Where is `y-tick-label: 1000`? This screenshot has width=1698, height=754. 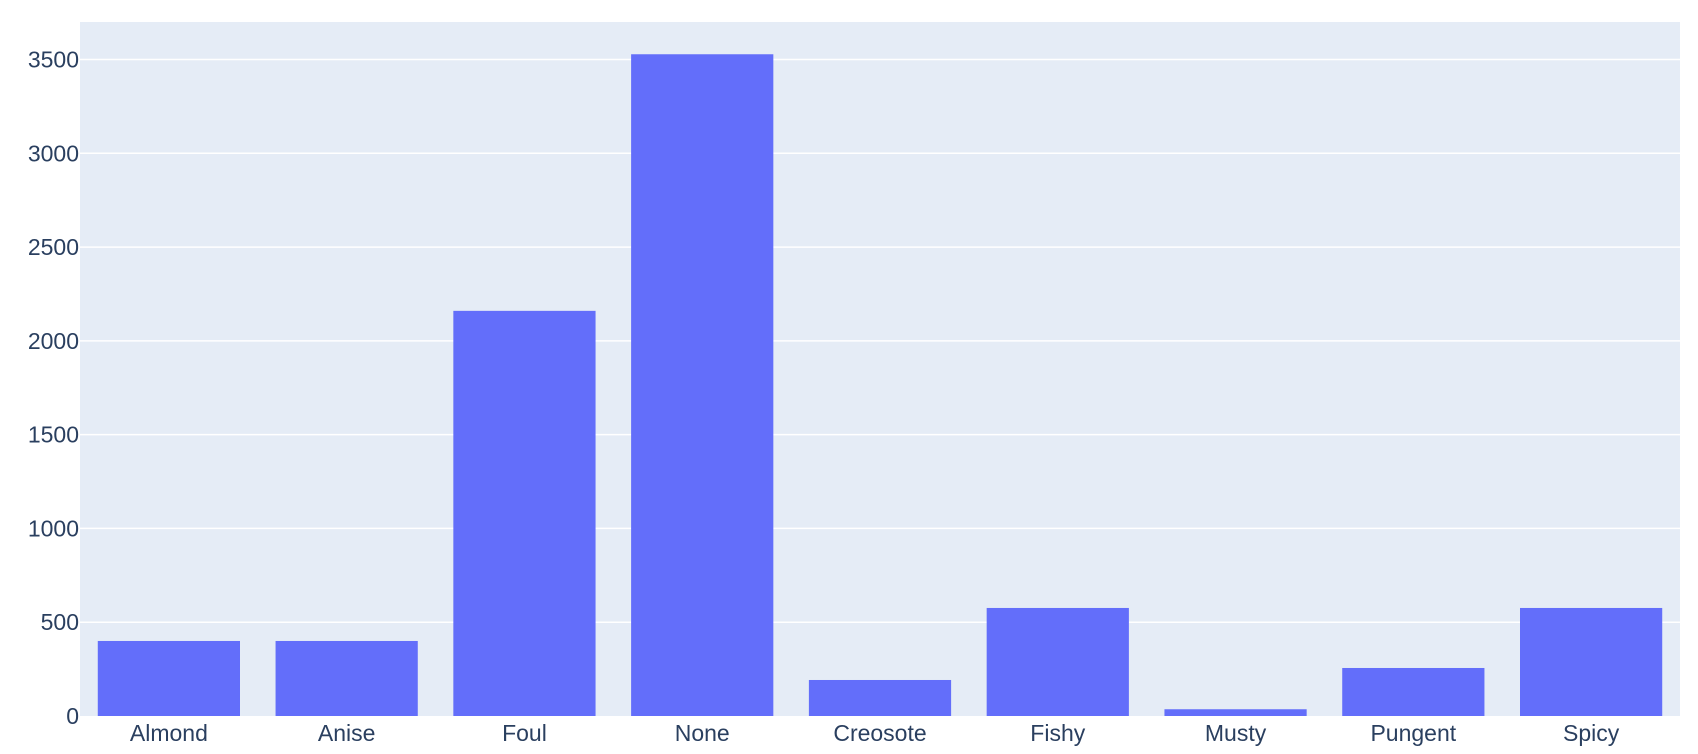 y-tick-label: 1000 is located at coordinates (53, 528).